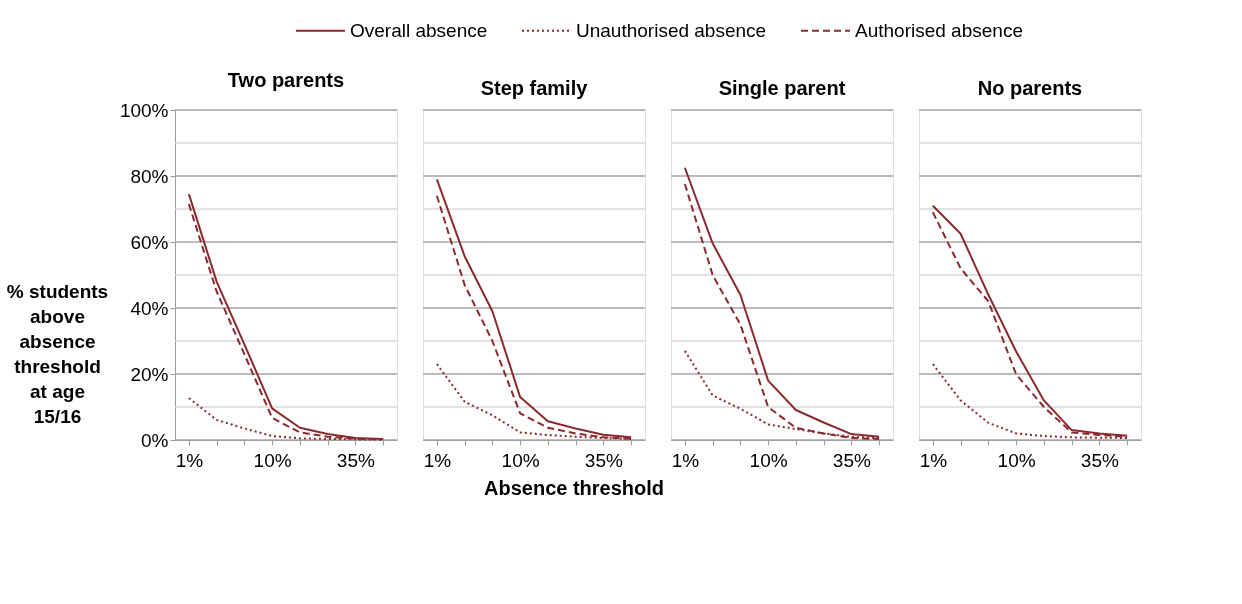 The height and width of the screenshot is (604, 1242). What do you see at coordinates (419, 30) in the screenshot?
I see `legend-label: Overall absence` at bounding box center [419, 30].